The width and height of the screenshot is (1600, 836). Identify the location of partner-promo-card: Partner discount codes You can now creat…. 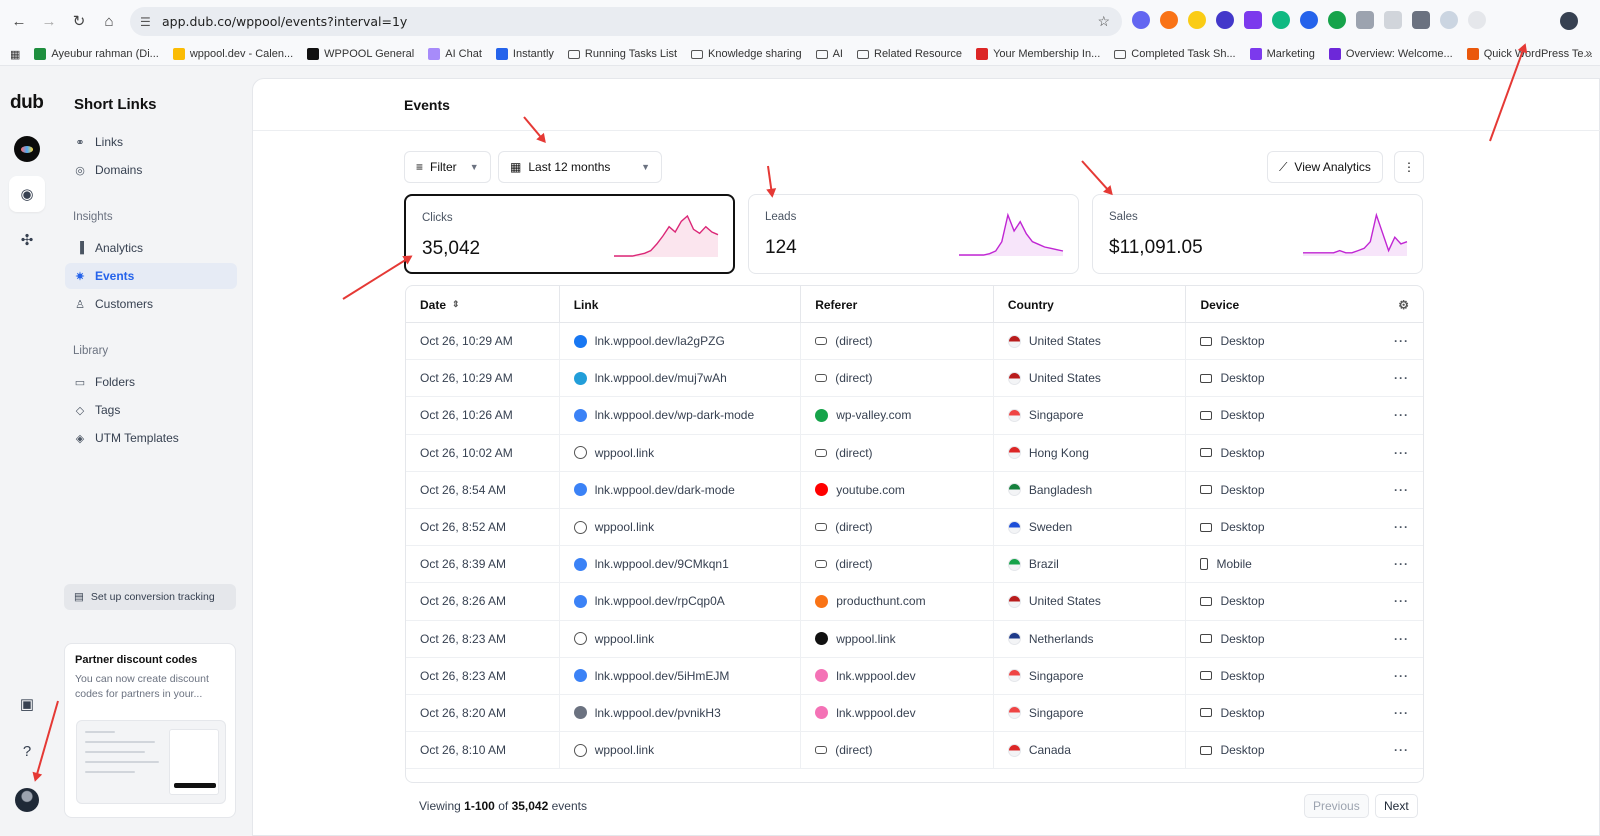
(150, 730).